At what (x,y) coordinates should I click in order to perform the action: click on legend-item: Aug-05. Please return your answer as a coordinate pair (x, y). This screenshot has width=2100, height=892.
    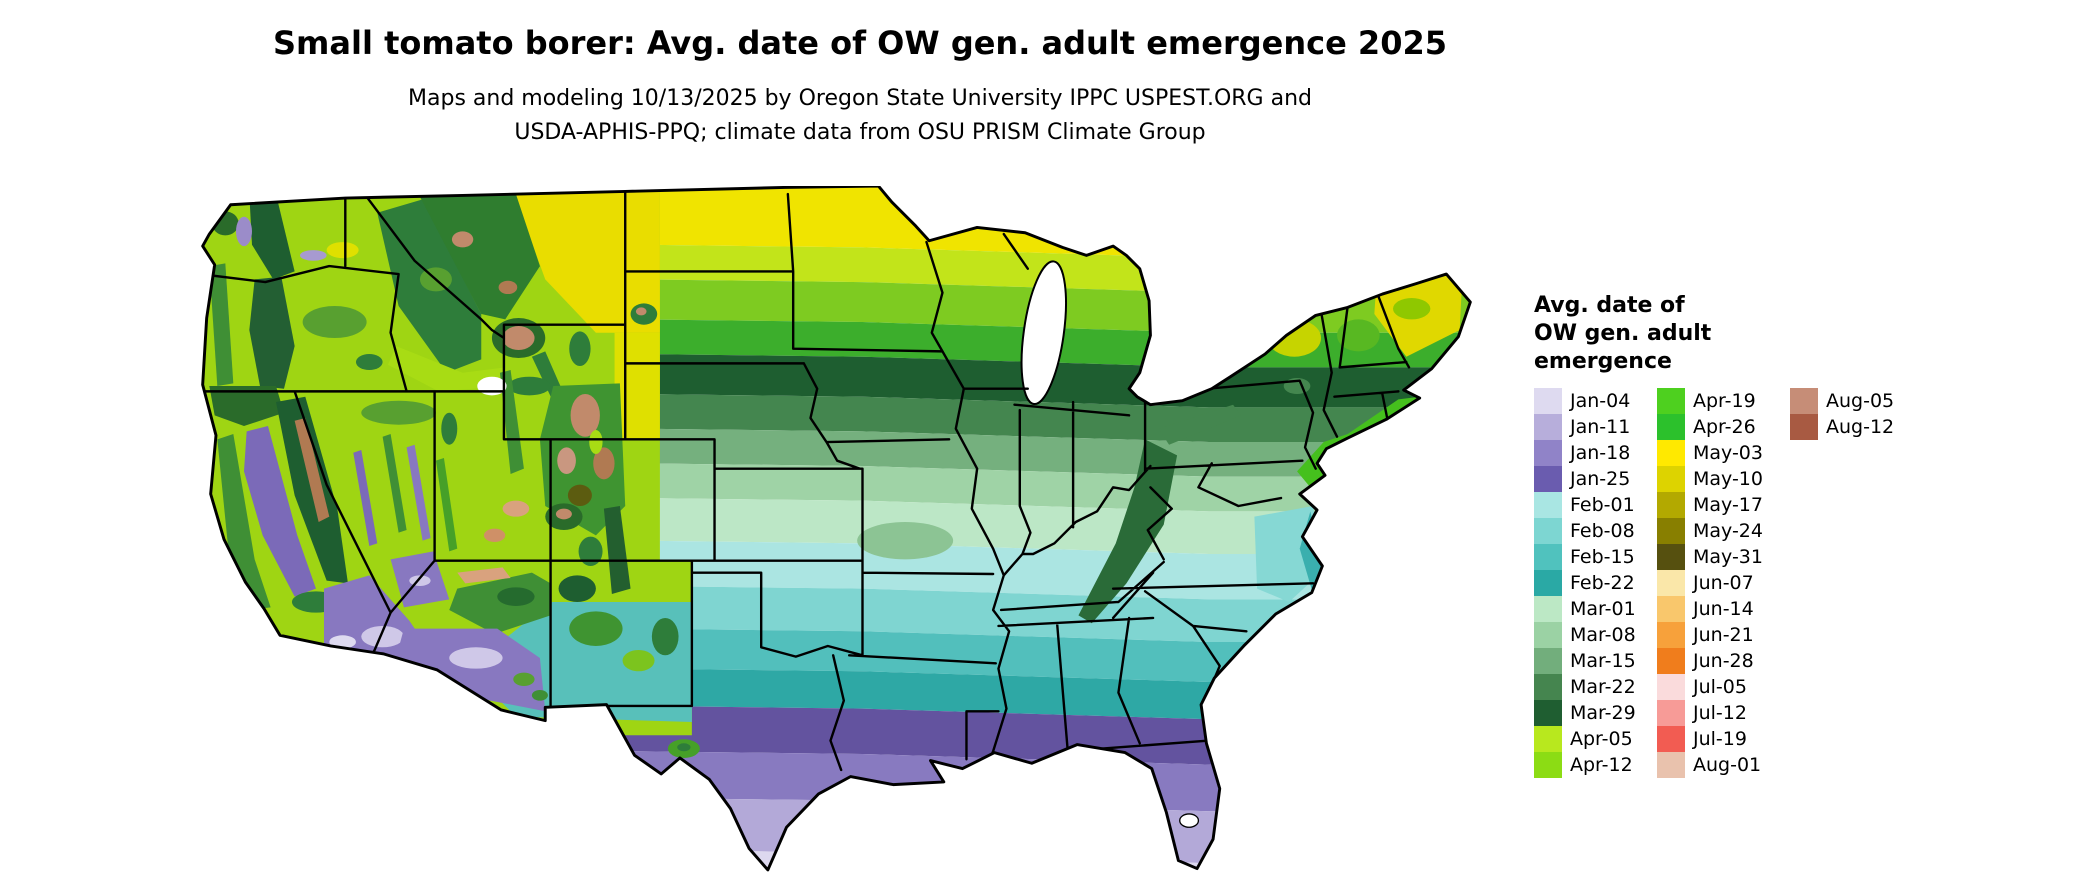
    Looking at the image, I should click on (1842, 401).